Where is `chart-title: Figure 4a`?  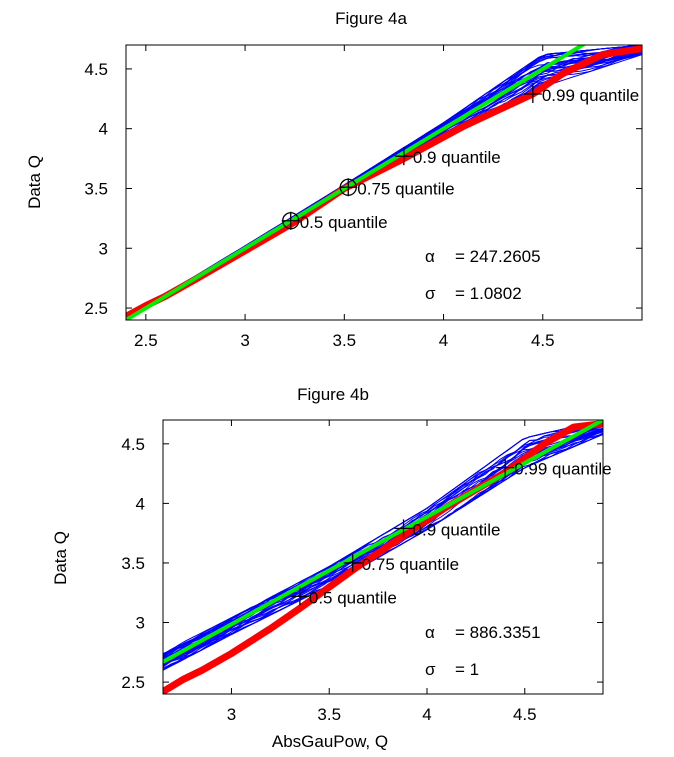
chart-title: Figure 4a is located at coordinates (371, 18).